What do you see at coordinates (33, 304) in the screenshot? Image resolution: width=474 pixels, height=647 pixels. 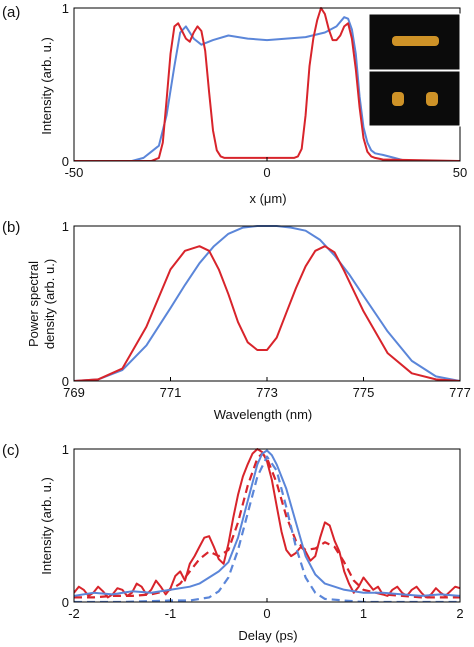 I see `panel-b-ylabel-line1: Power spectral` at bounding box center [33, 304].